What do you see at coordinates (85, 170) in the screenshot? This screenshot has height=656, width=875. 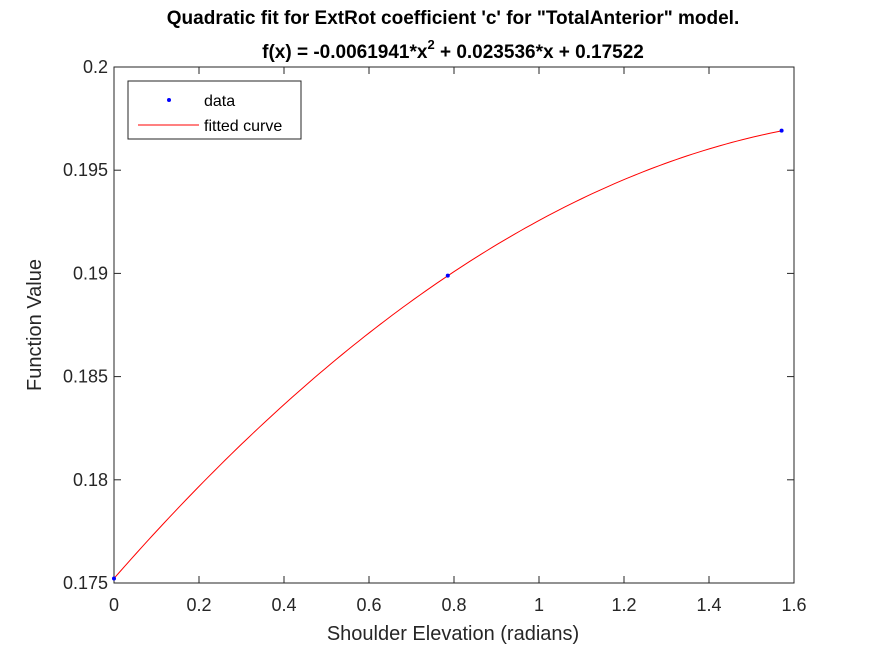 I see `y-tick-label: 0.195` at bounding box center [85, 170].